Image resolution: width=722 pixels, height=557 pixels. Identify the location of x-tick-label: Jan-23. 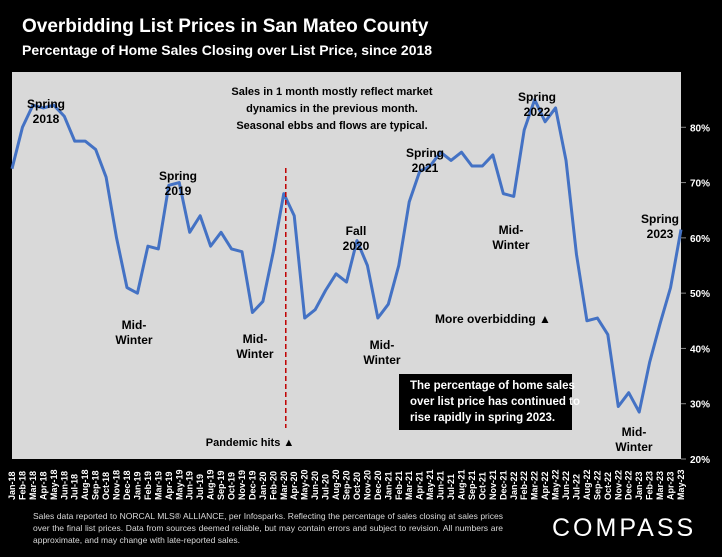
(639, 485).